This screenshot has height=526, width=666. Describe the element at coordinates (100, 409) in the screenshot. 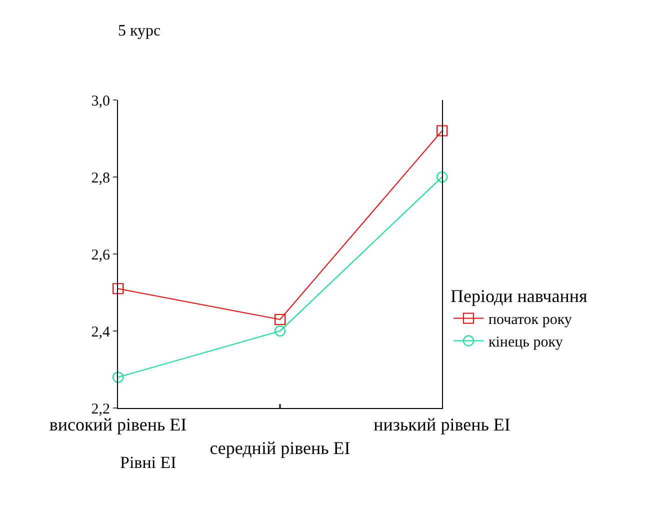

I see `y-tick-label: 2,2` at that location.